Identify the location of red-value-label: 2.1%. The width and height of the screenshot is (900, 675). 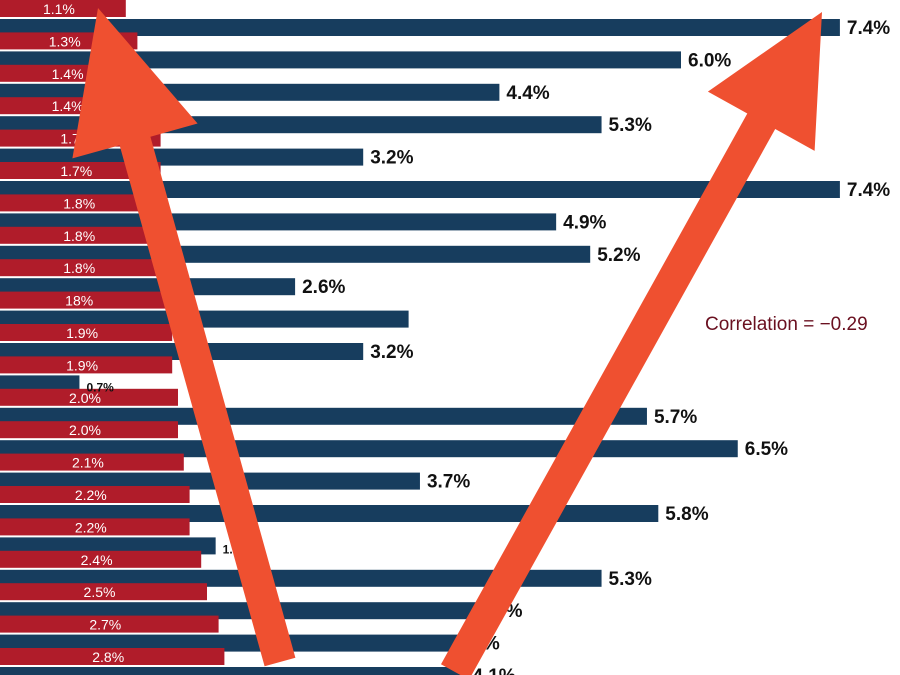
(88, 463).